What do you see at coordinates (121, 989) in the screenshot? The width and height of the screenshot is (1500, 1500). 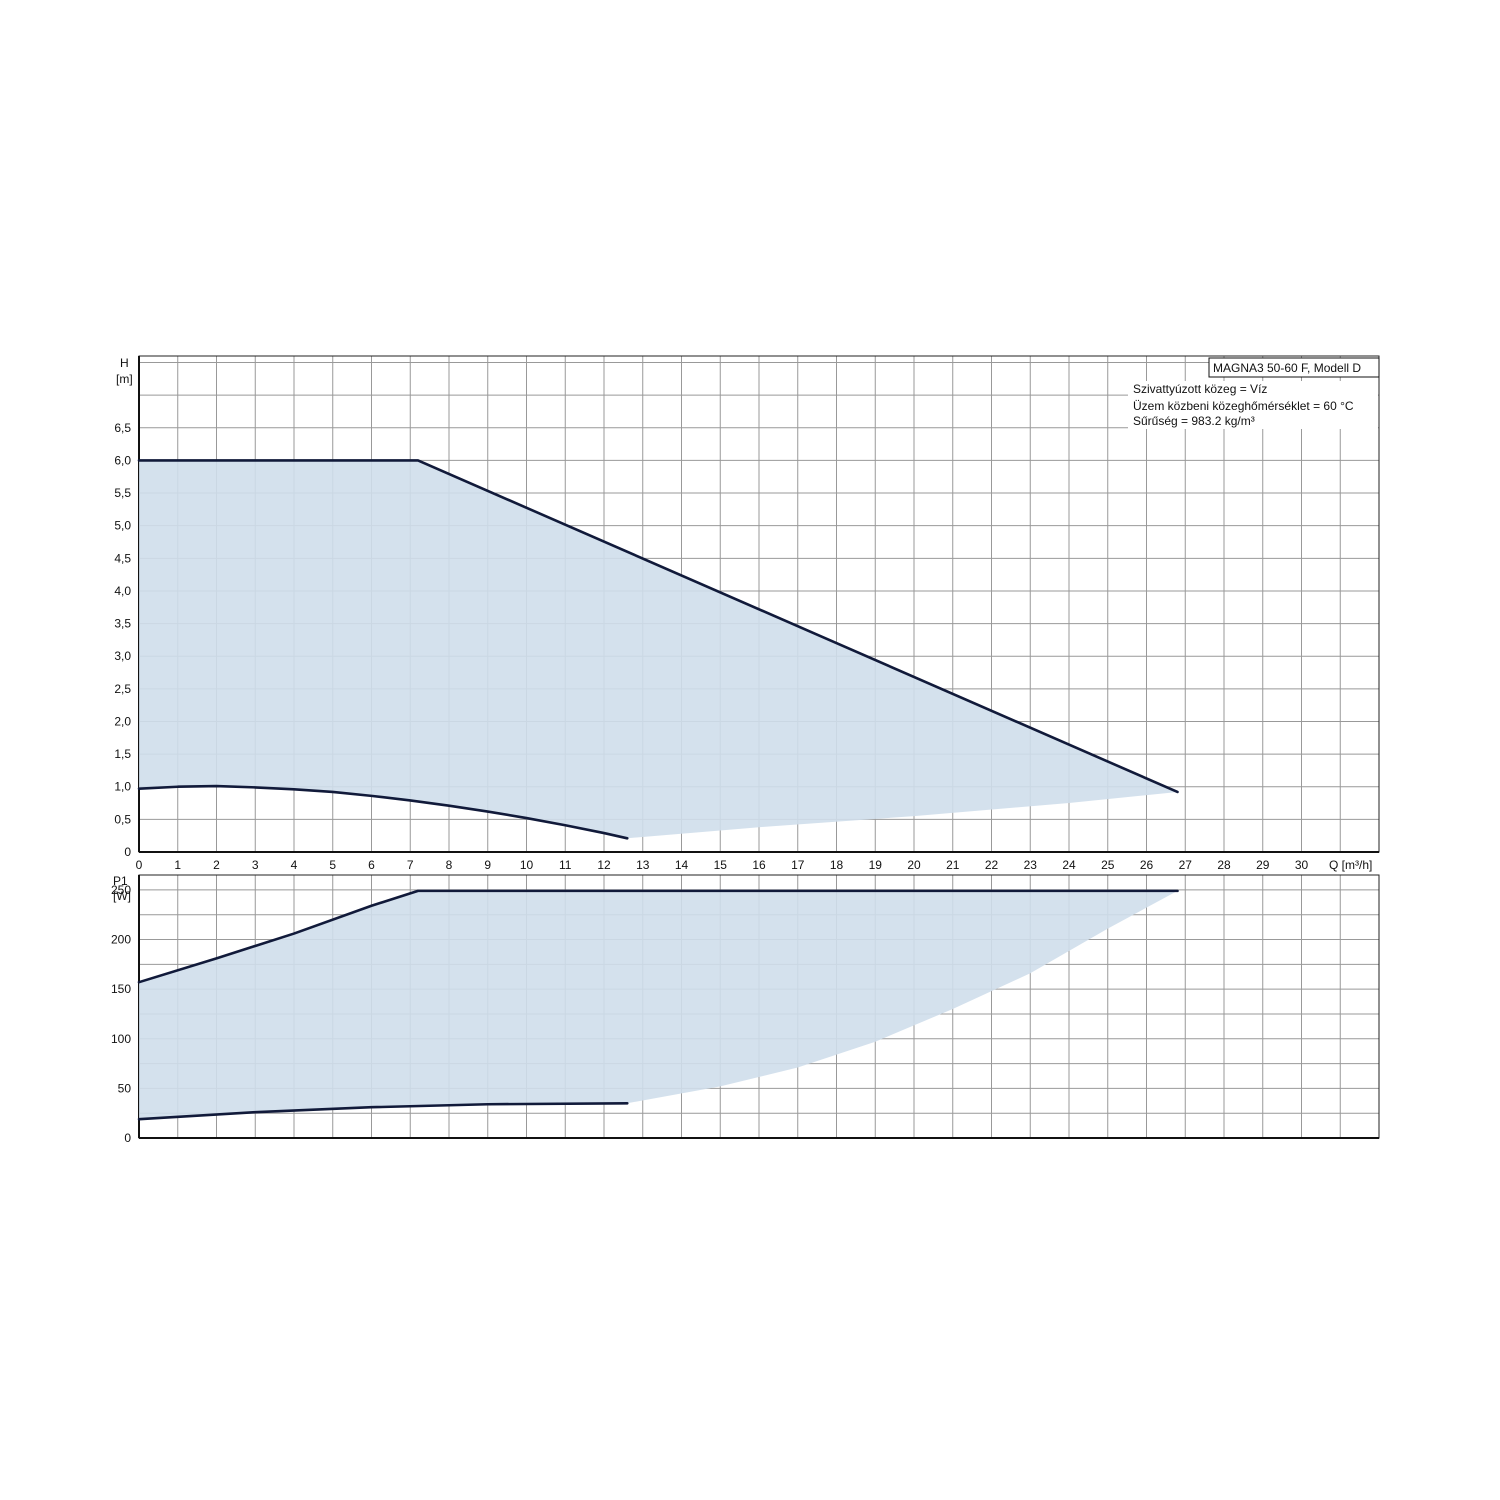 I see `y-tick-label: 150` at bounding box center [121, 989].